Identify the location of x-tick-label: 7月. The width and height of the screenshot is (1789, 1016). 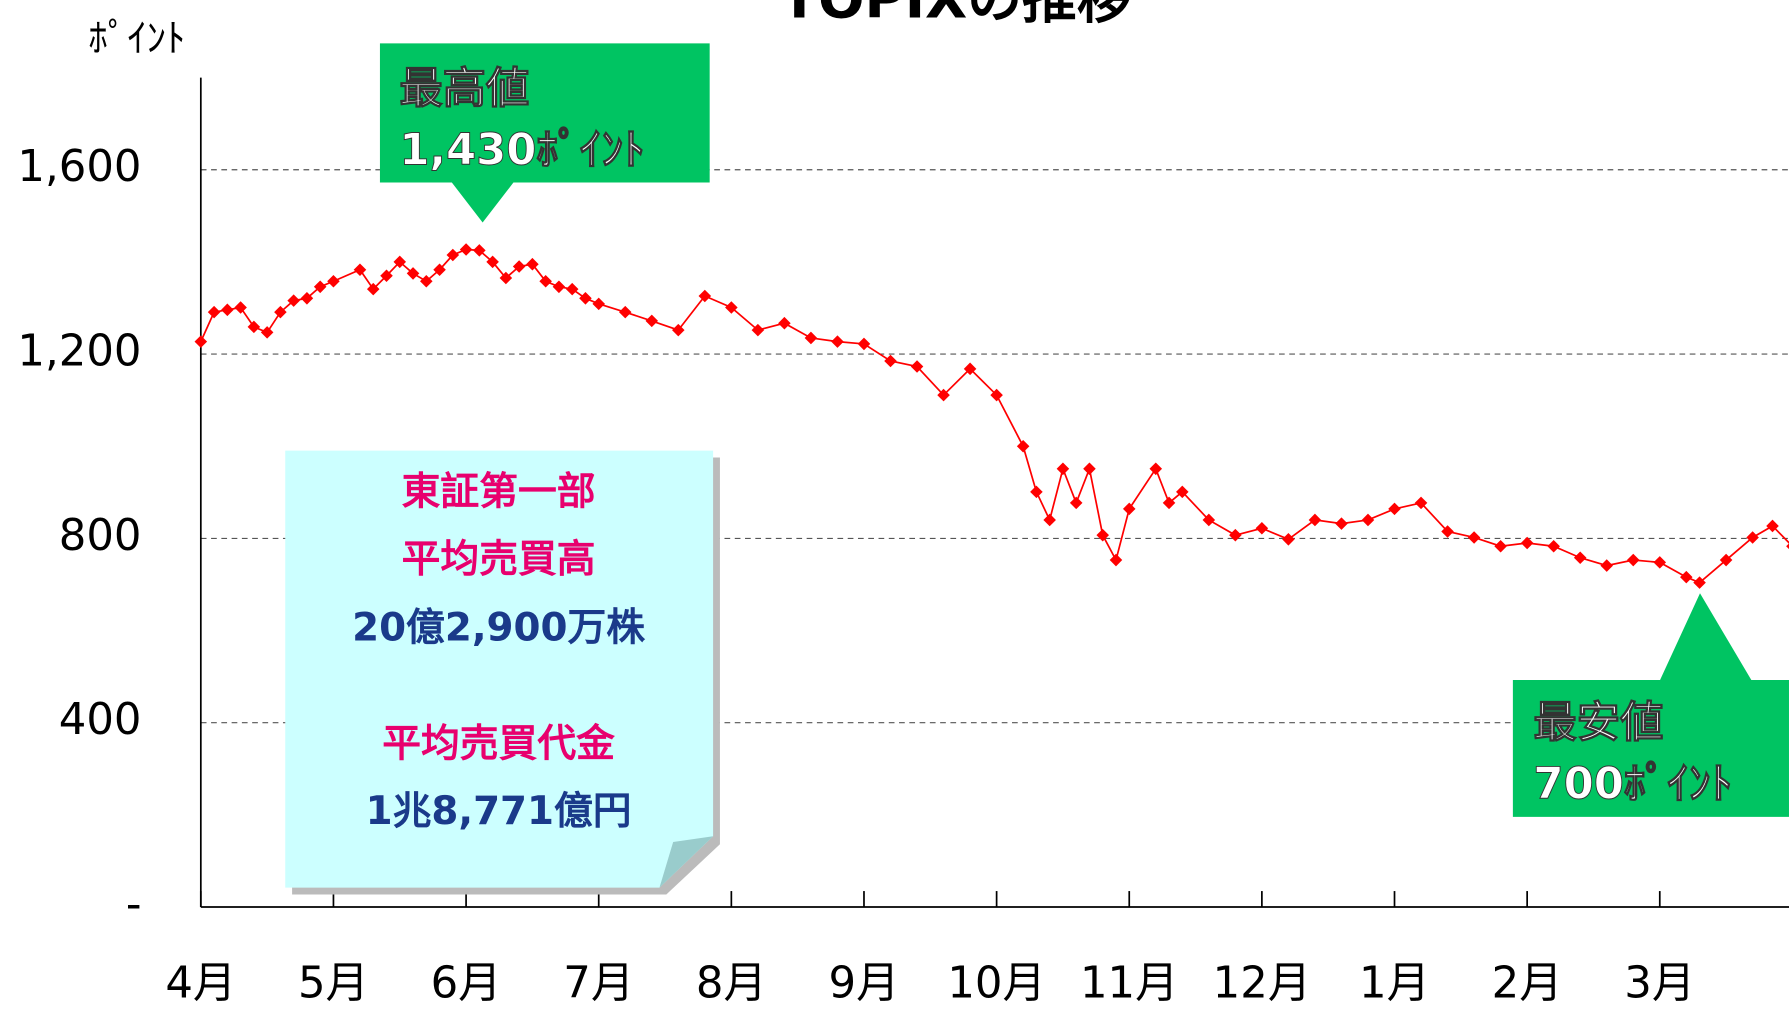
(598, 983).